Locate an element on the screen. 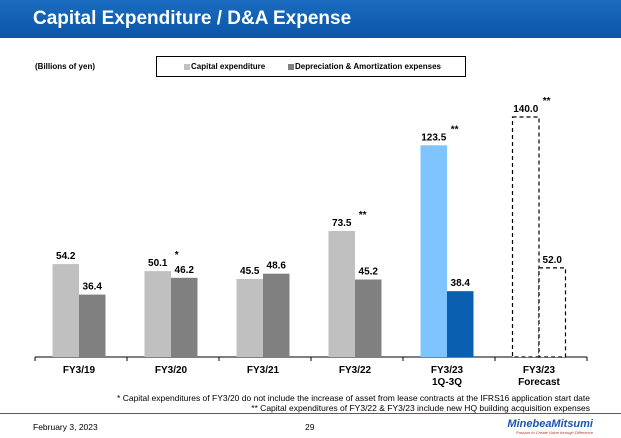 The width and height of the screenshot is (621, 438). data-label: 46.2 is located at coordinates (185, 270).